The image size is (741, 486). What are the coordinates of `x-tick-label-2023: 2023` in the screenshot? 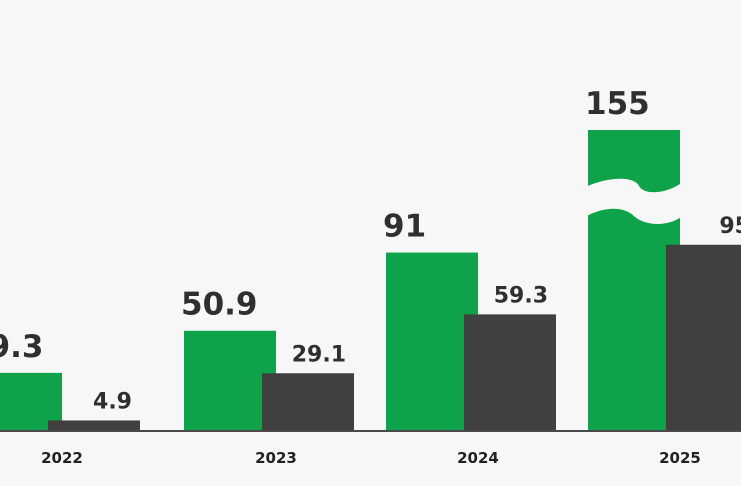 It's located at (276, 458).